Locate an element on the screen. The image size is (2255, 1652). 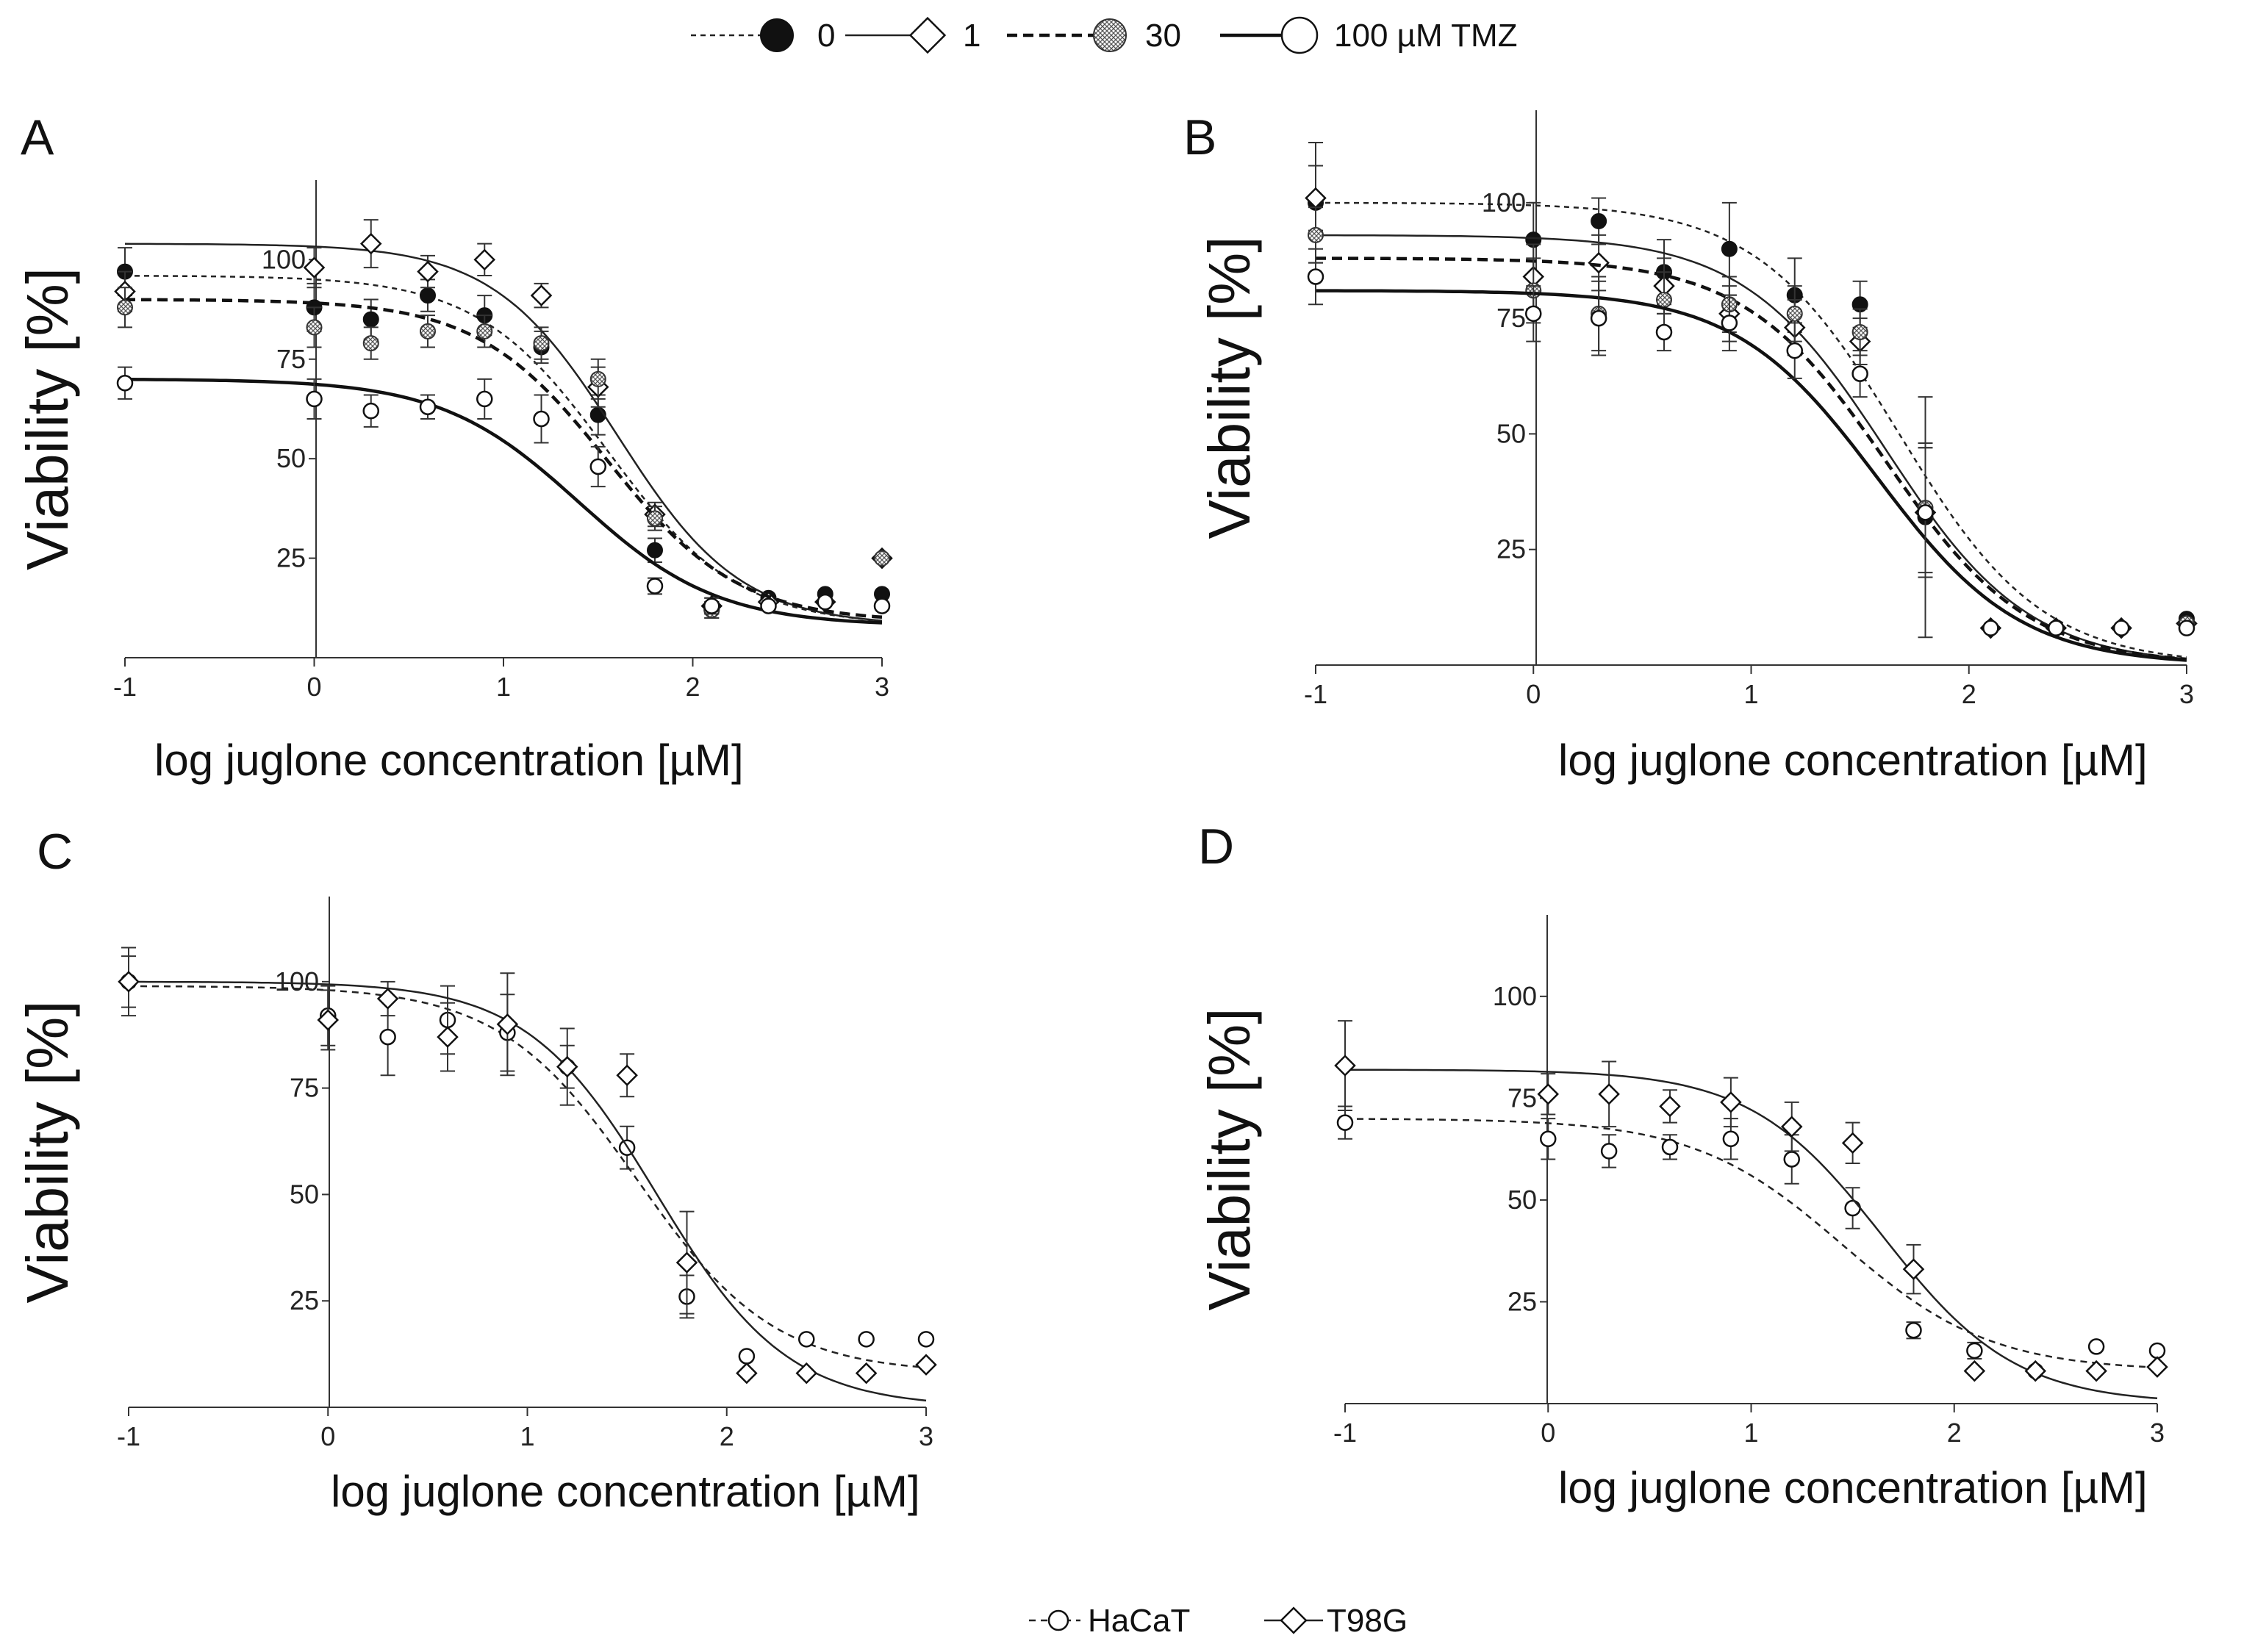
bottom-legend-marker-hacat is located at coordinates (1058, 1620).